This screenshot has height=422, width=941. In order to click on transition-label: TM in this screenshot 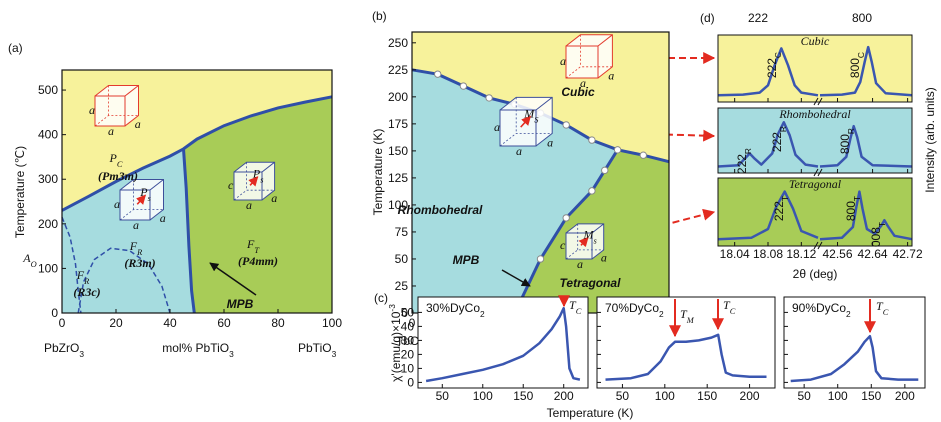, I will do `click(687, 316)`.